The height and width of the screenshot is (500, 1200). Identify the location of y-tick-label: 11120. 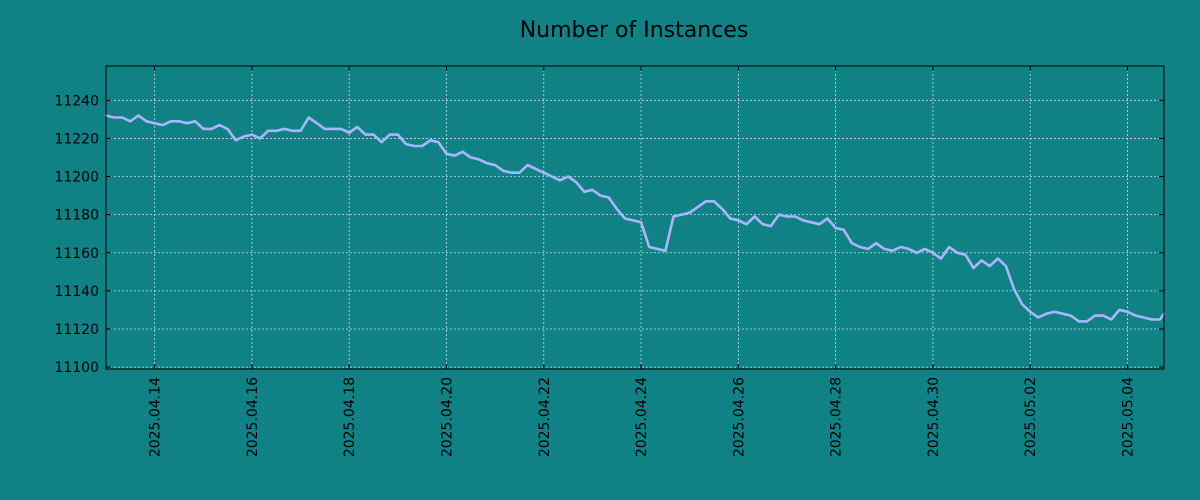
(76, 330).